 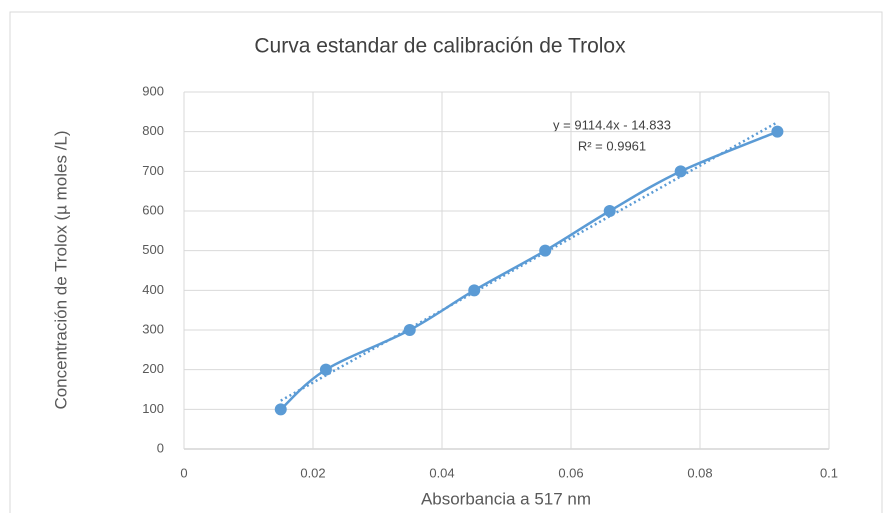 What do you see at coordinates (153, 368) in the screenshot?
I see `y-tick-label: 200` at bounding box center [153, 368].